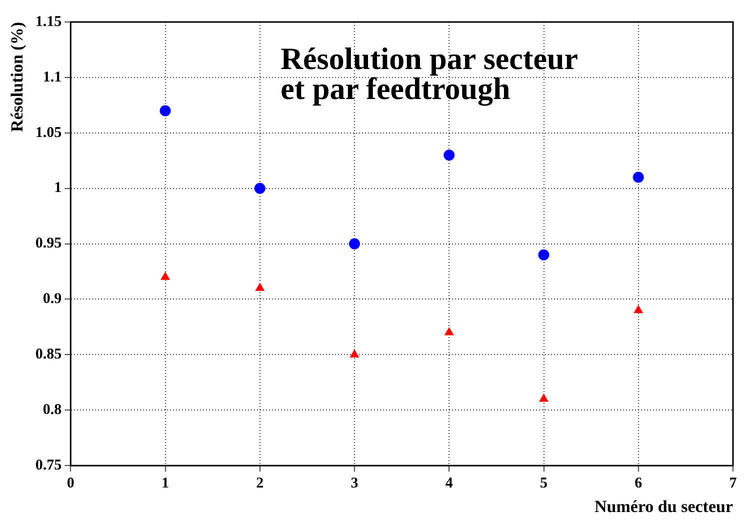  Describe the element at coordinates (166, 483) in the screenshot. I see `x-tick-label: 1` at that location.